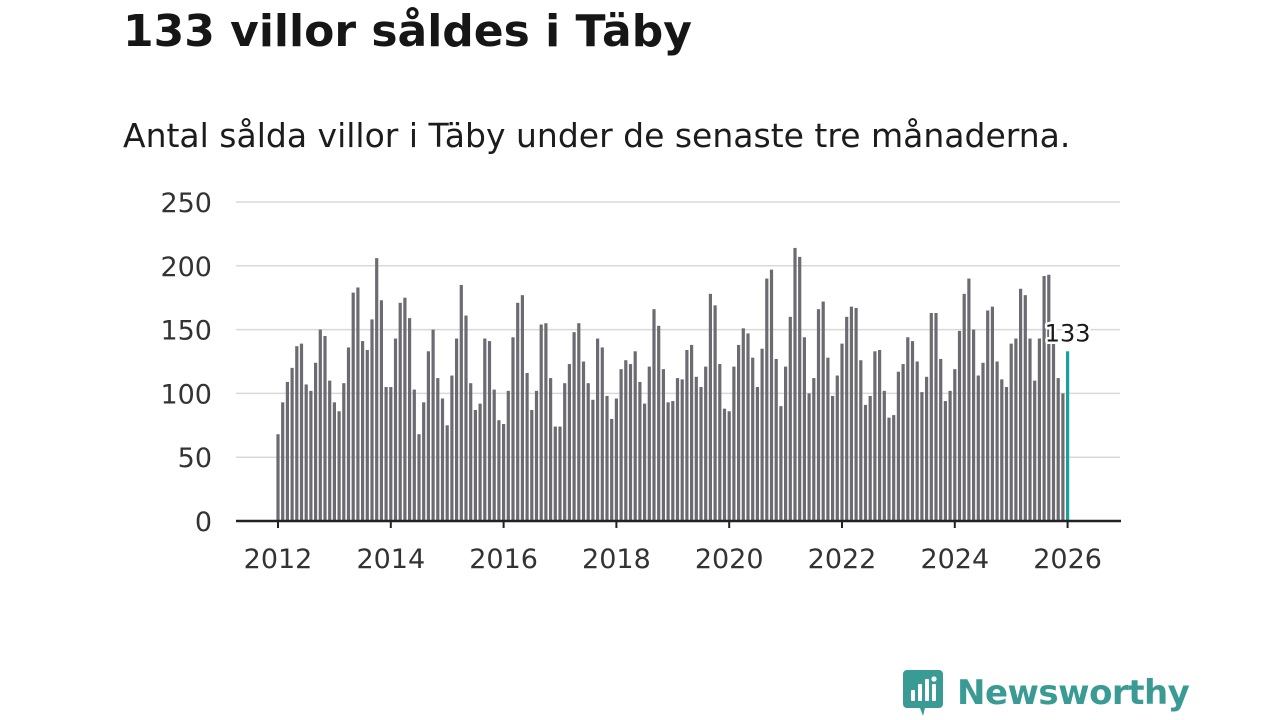 The width and height of the screenshot is (1280, 720). What do you see at coordinates (729, 559) in the screenshot?
I see `x-tick-label: 2020` at bounding box center [729, 559].